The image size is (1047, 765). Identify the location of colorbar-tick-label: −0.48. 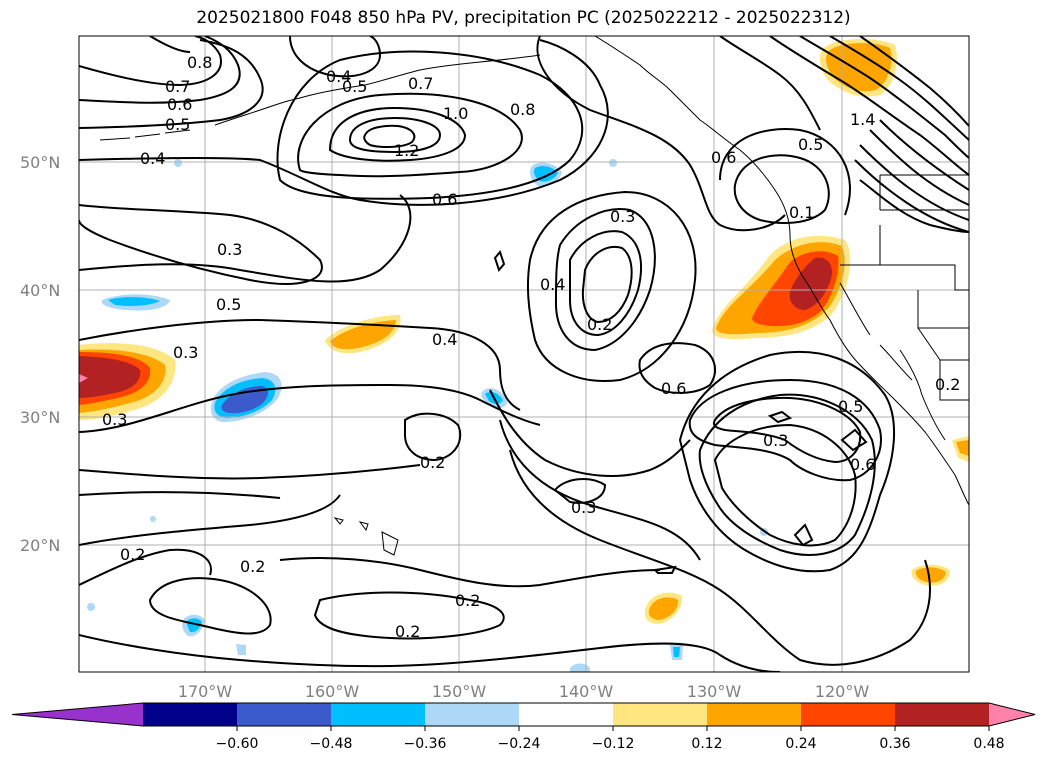
(331, 744).